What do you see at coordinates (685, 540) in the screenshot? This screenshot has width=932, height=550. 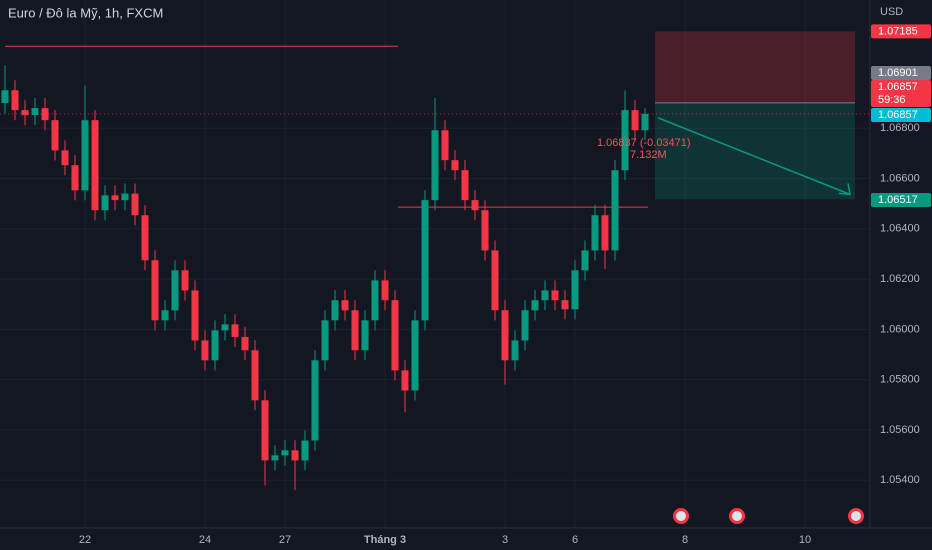 I see `x-tick-label: 8` at bounding box center [685, 540].